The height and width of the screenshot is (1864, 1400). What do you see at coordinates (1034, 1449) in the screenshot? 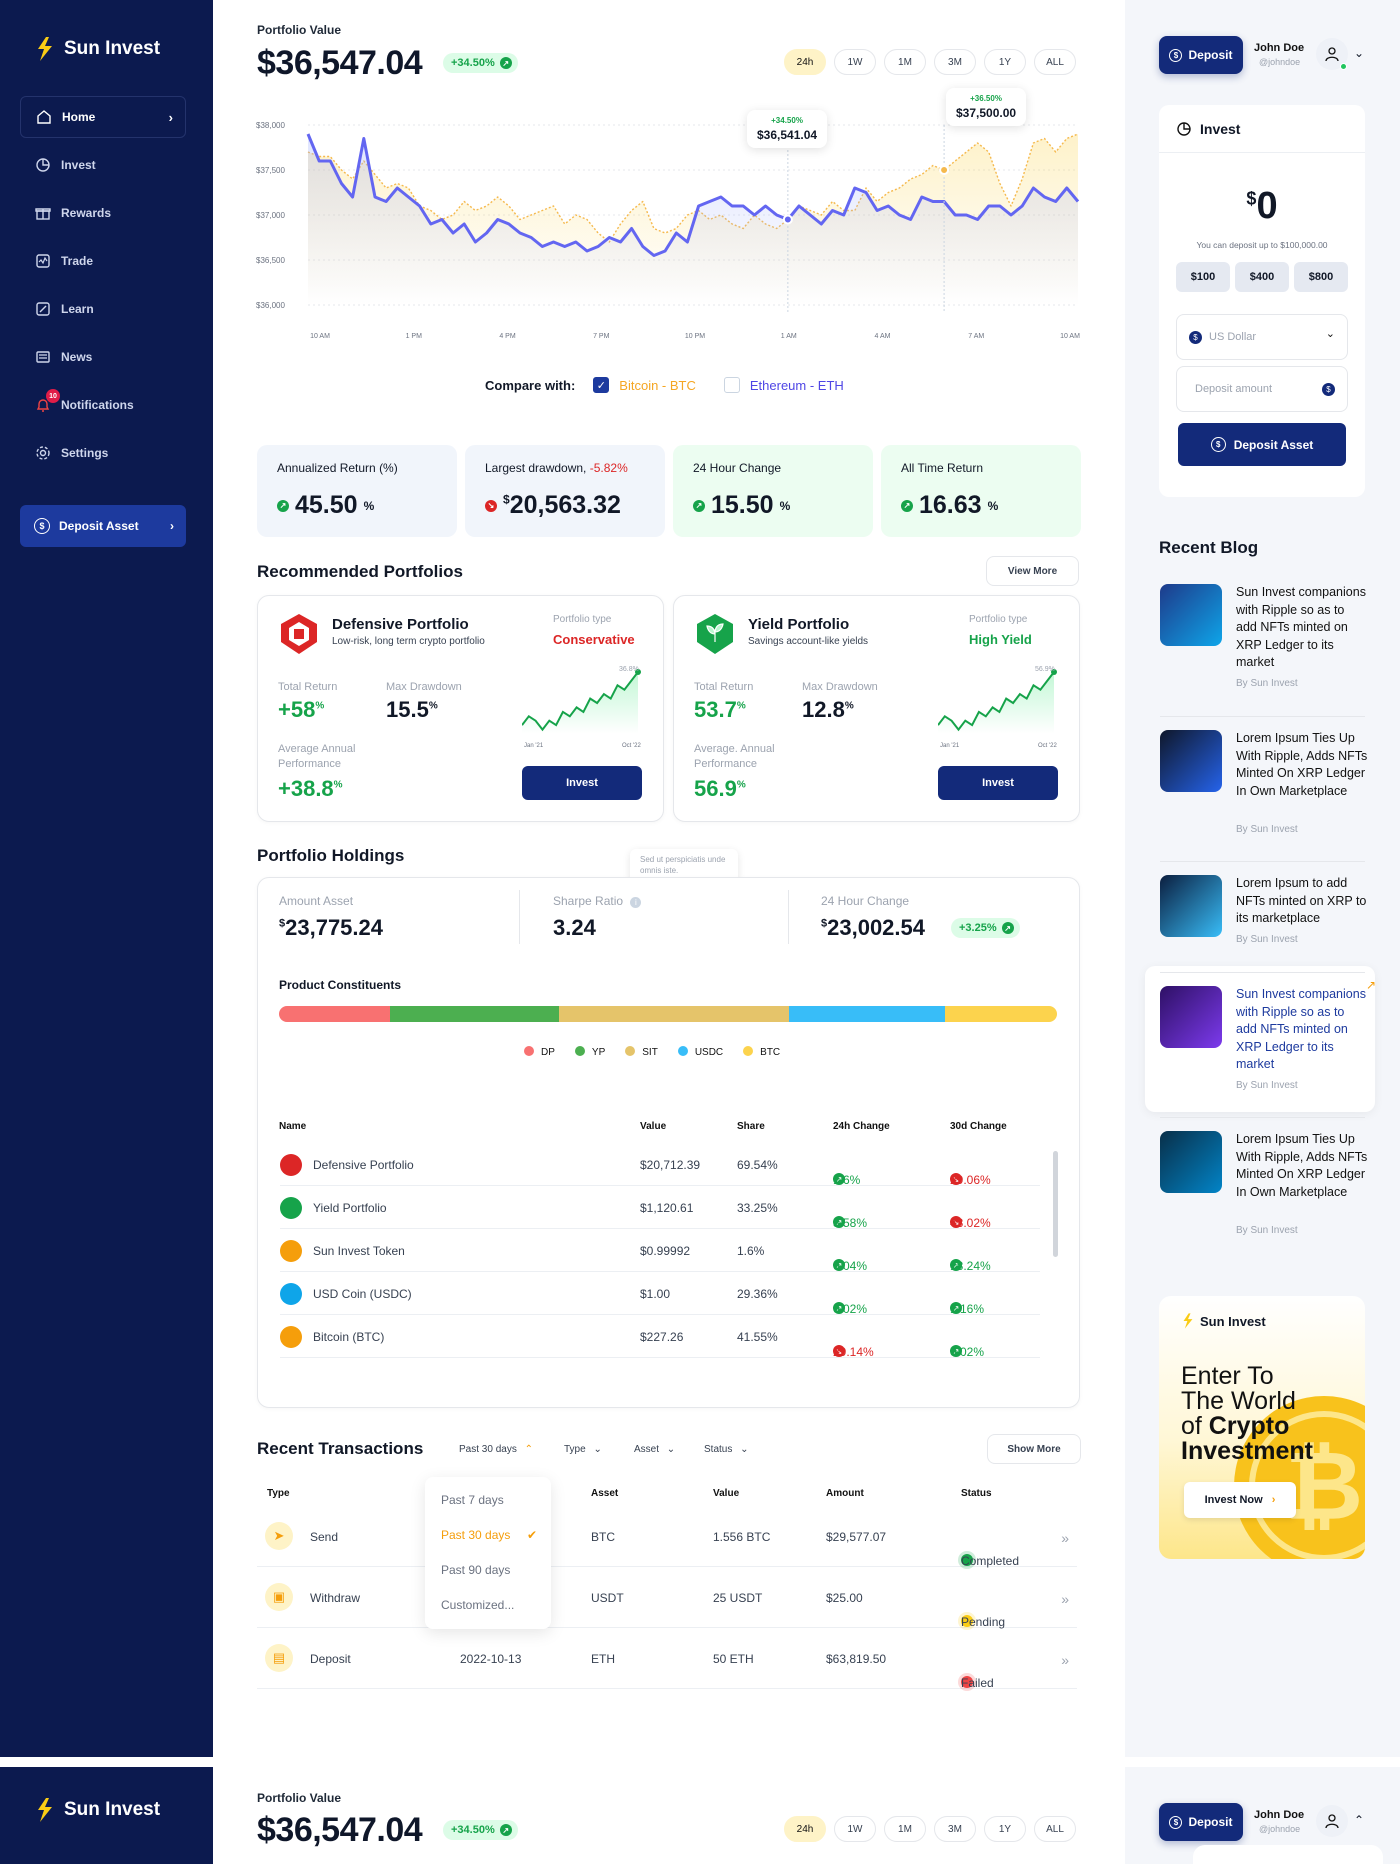
I see `show-more-button: Show More` at bounding box center [1034, 1449].